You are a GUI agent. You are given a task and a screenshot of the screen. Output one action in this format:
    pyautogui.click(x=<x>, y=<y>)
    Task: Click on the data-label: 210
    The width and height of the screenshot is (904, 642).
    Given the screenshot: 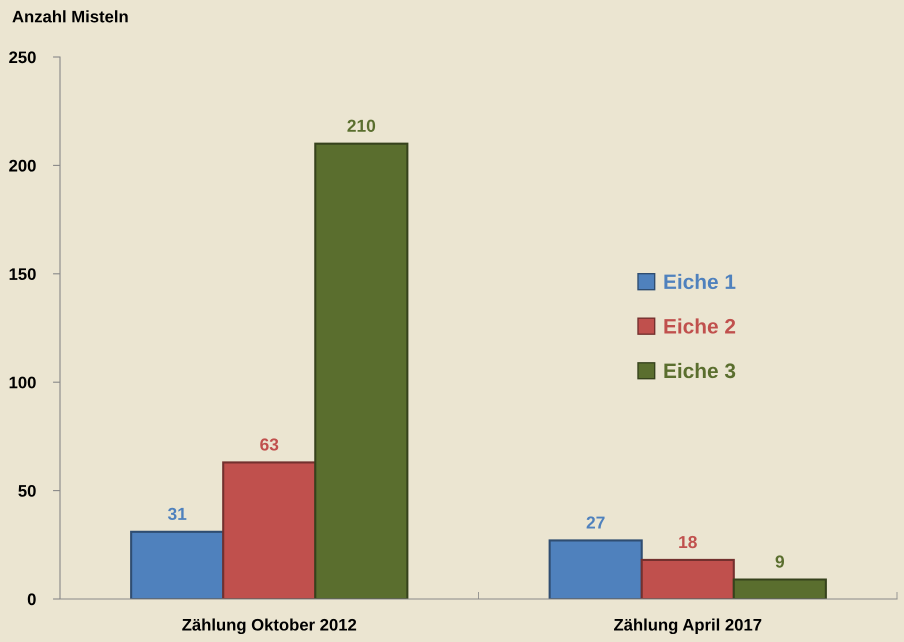 What is the action you would take?
    pyautogui.click(x=361, y=126)
    